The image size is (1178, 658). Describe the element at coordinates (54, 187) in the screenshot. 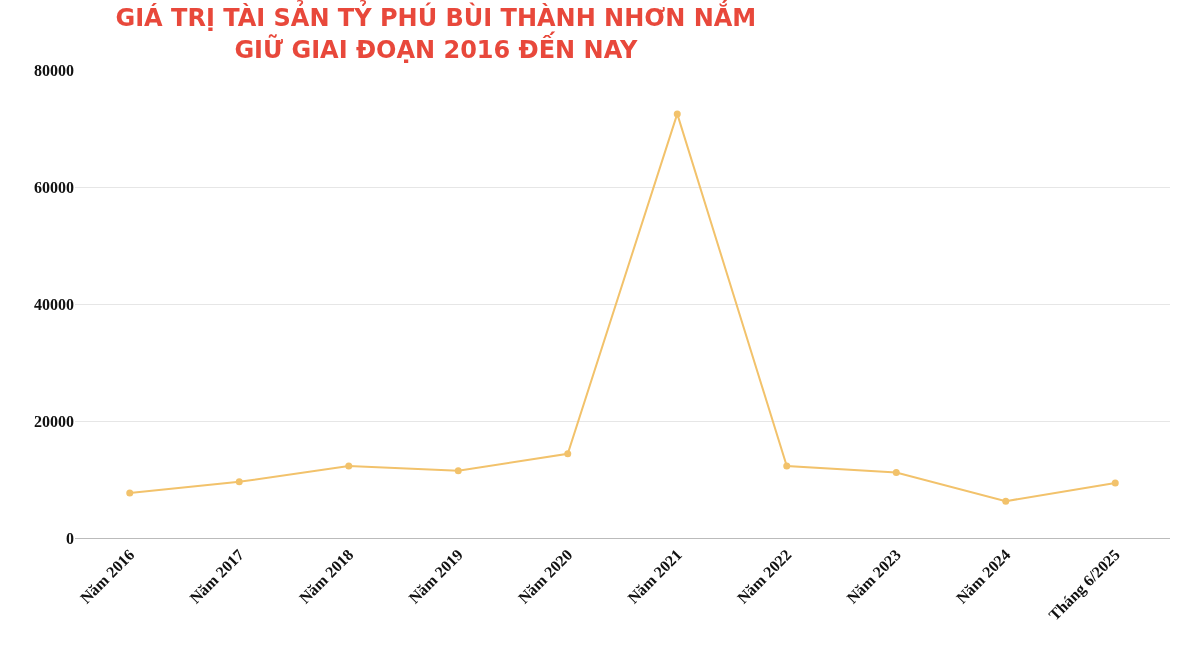

I see `y-tick-label: 60000` at that location.